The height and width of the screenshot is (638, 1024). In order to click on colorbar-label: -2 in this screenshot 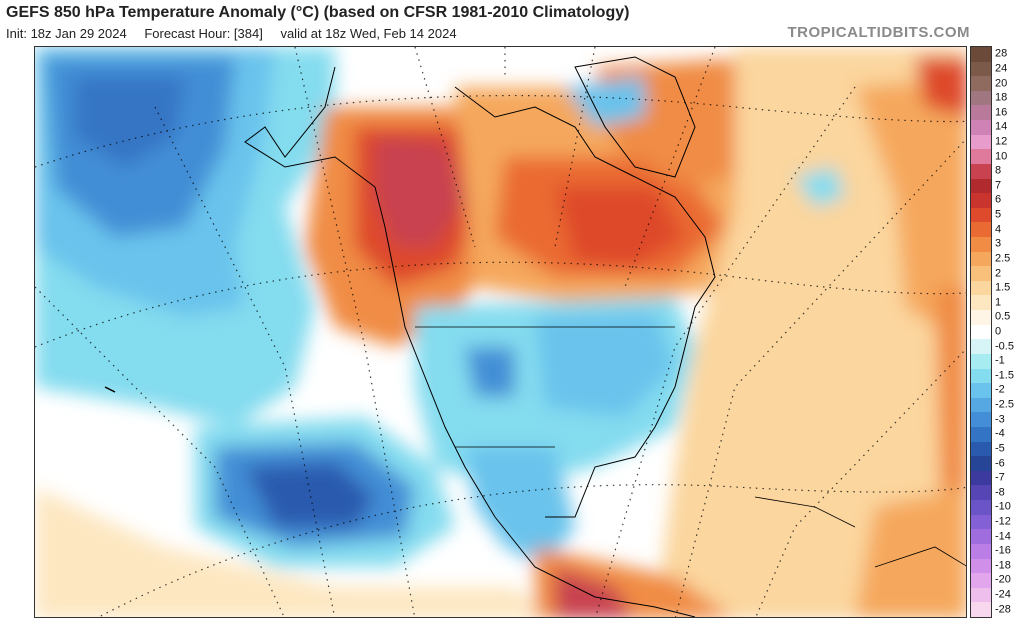, I will do `click(1000, 389)`.